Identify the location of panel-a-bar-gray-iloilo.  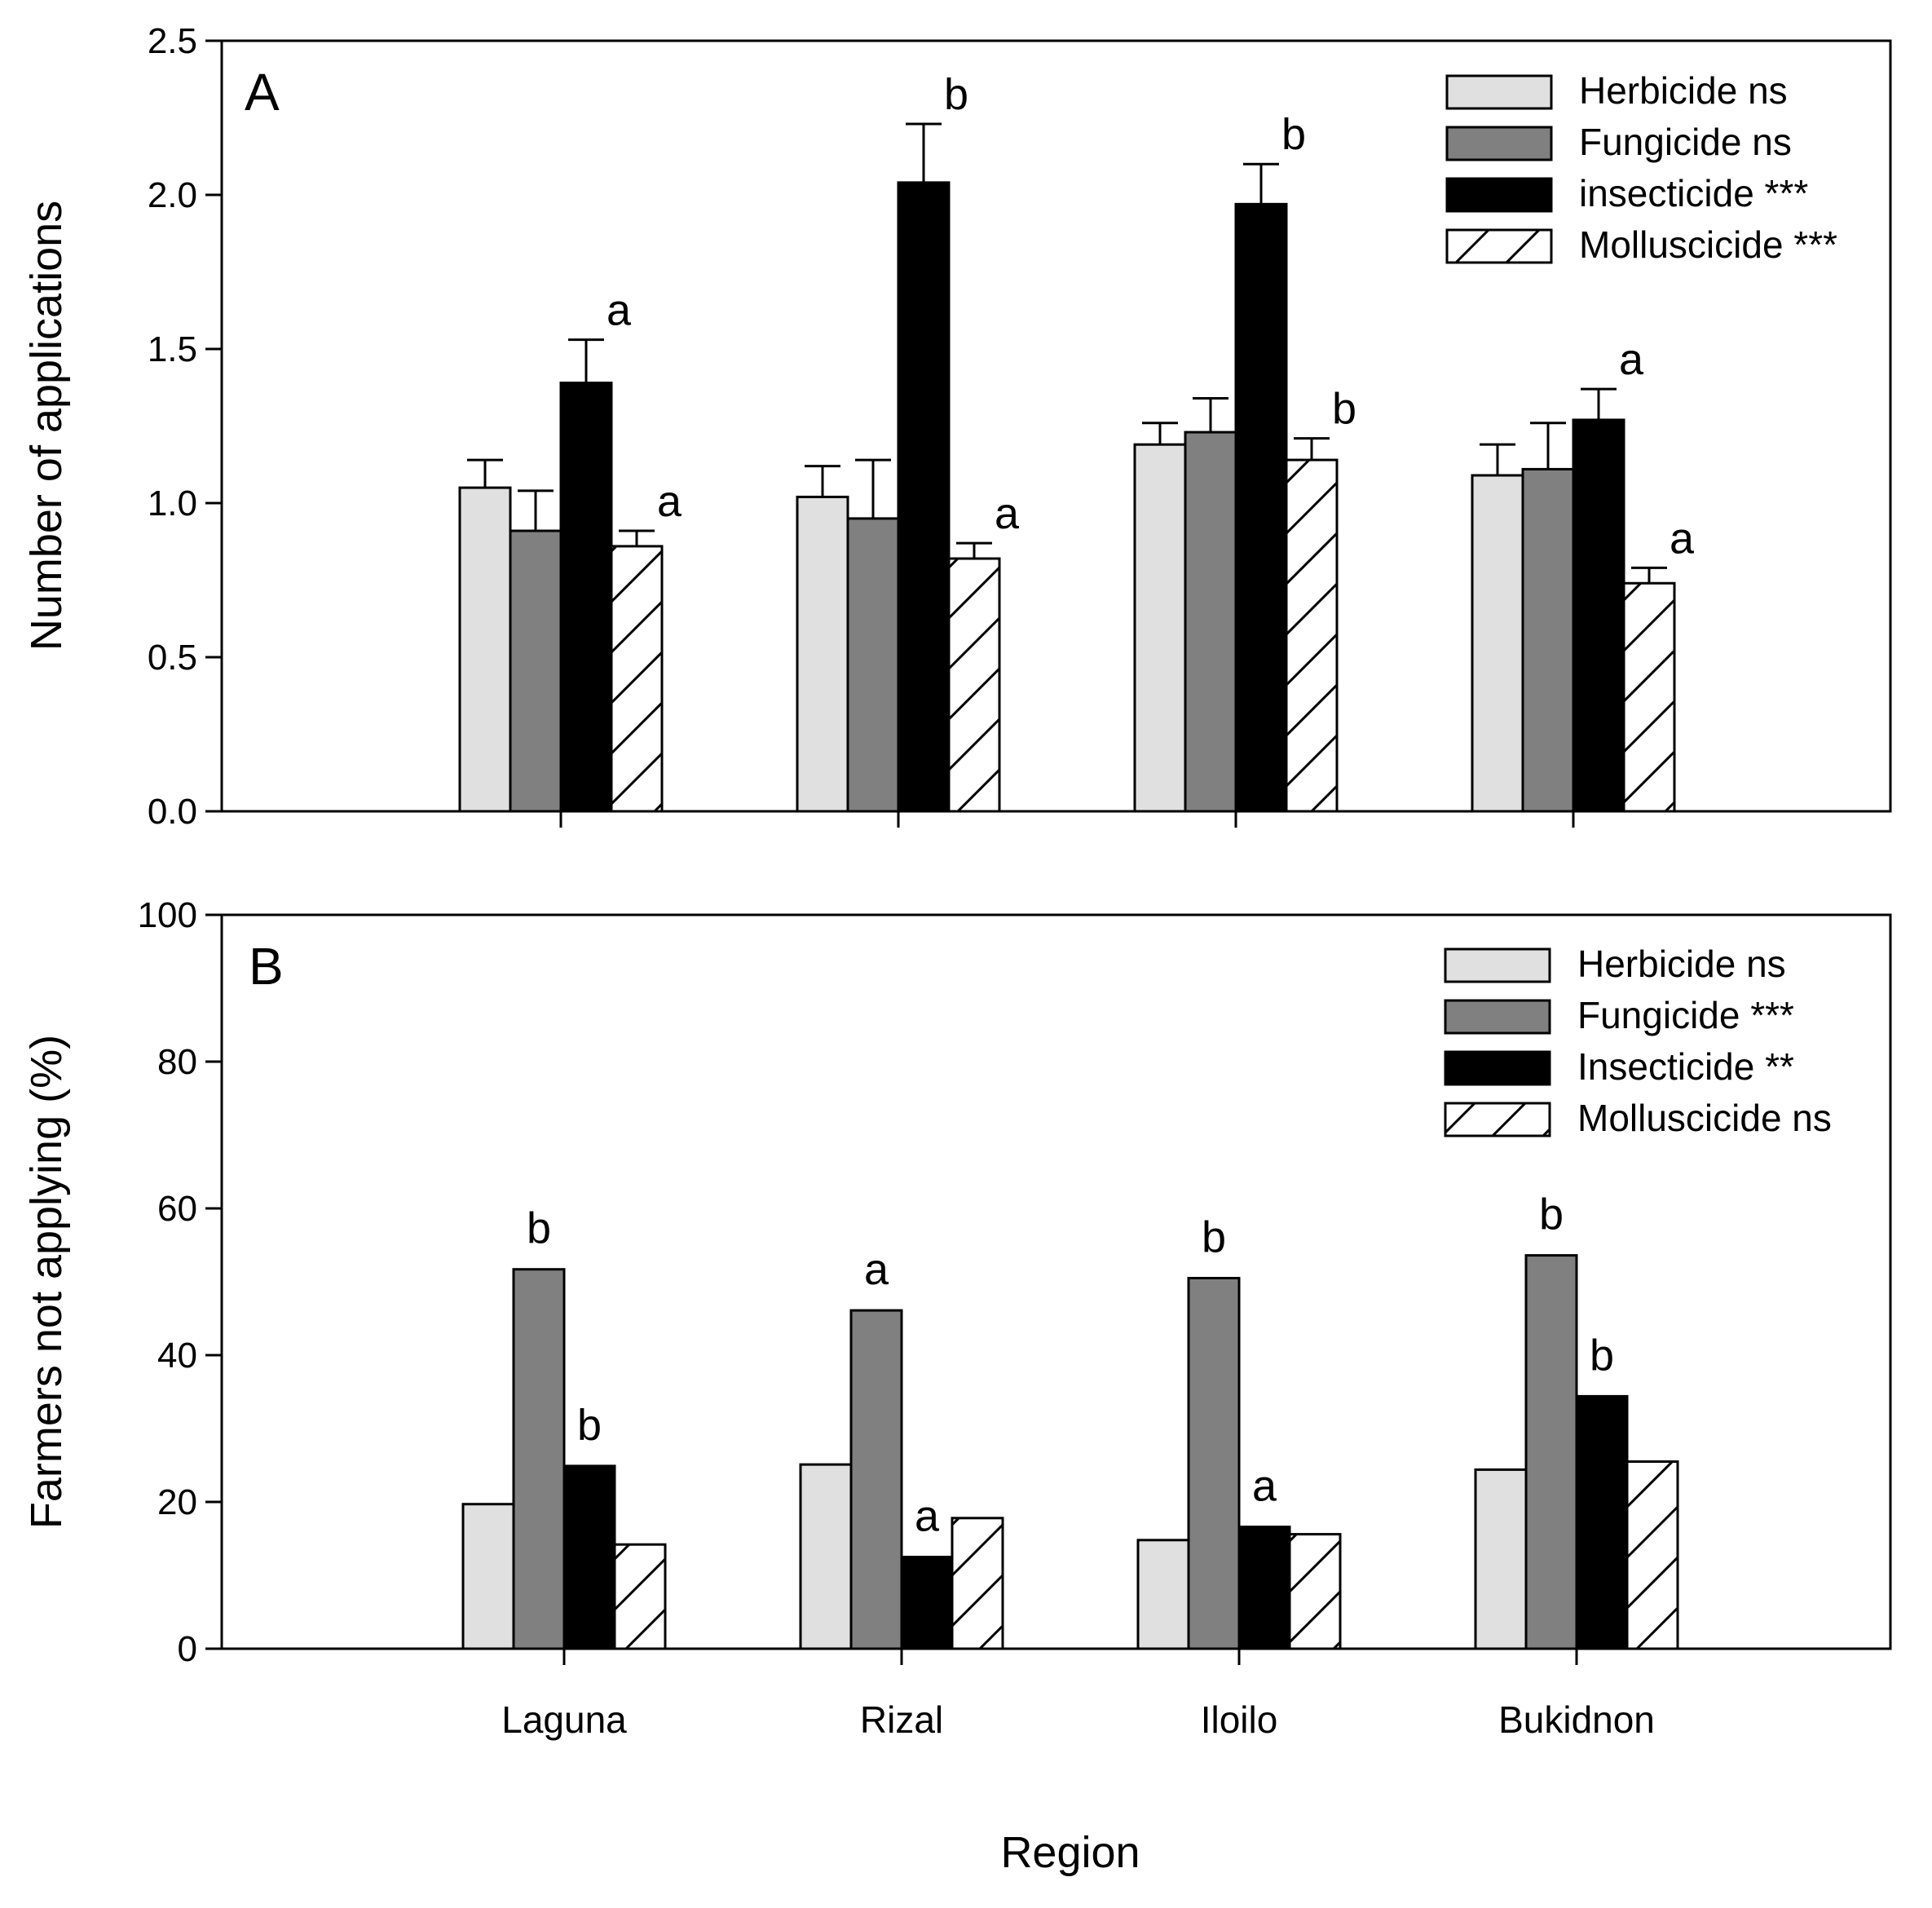
(1210, 622).